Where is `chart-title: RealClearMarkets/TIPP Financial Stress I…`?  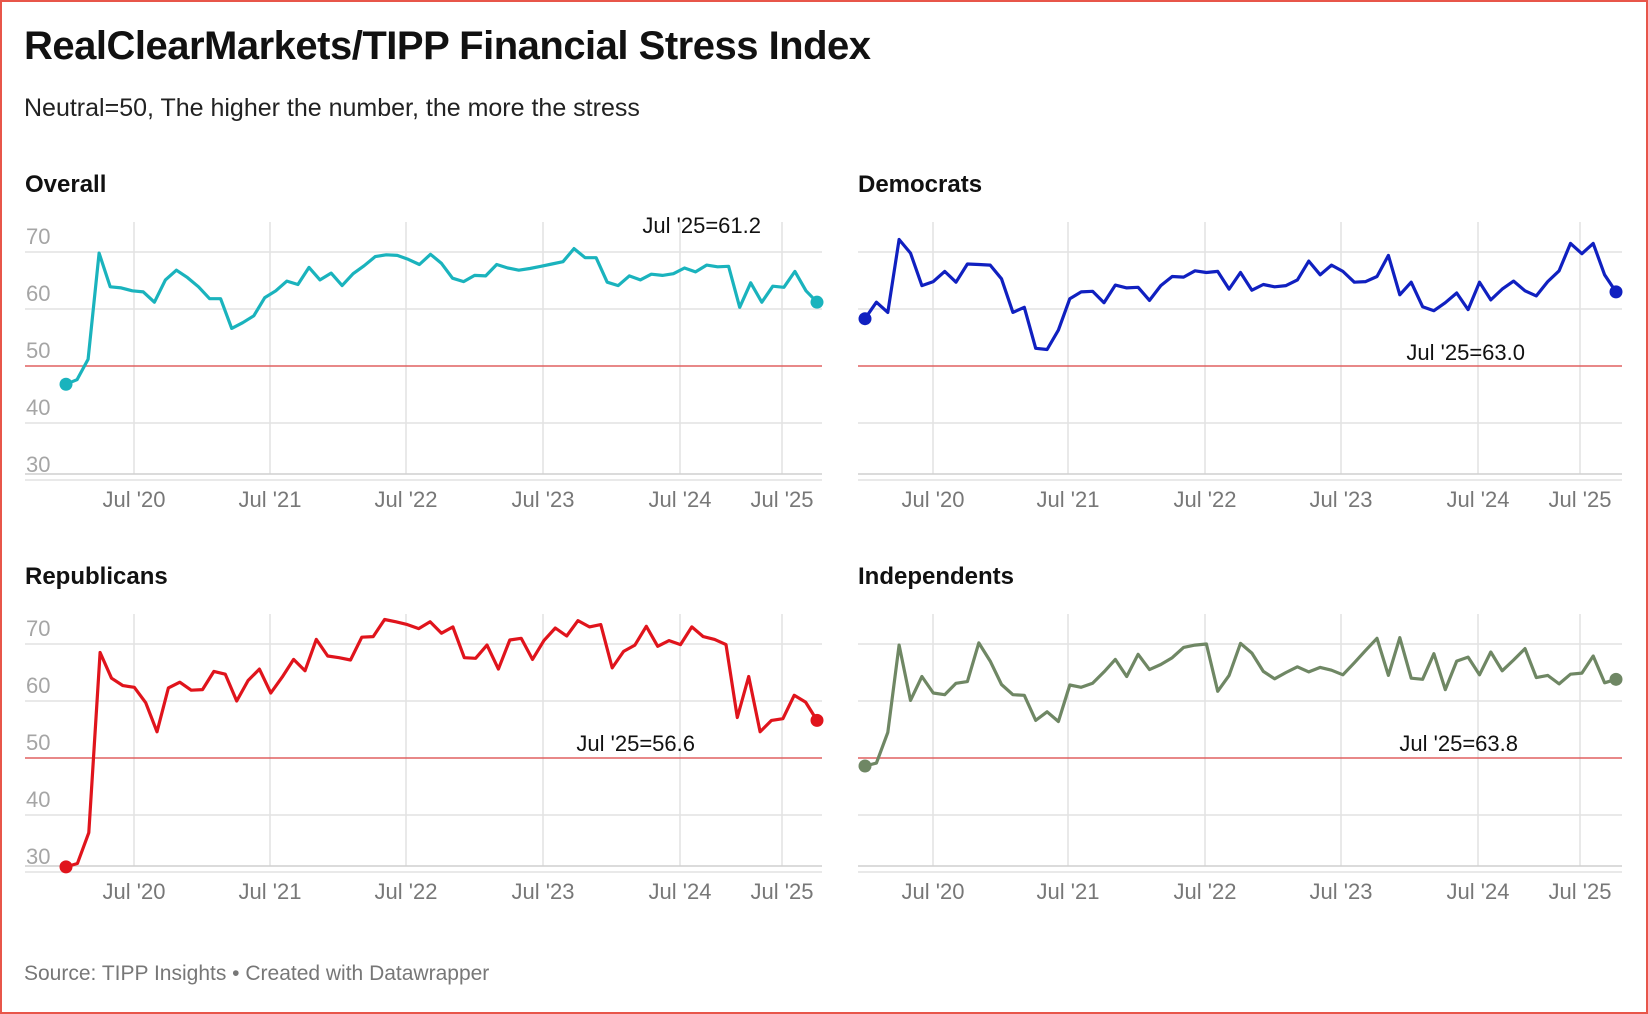
chart-title: RealClearMarkets/TIPP Financial Stress I… is located at coordinates (447, 46).